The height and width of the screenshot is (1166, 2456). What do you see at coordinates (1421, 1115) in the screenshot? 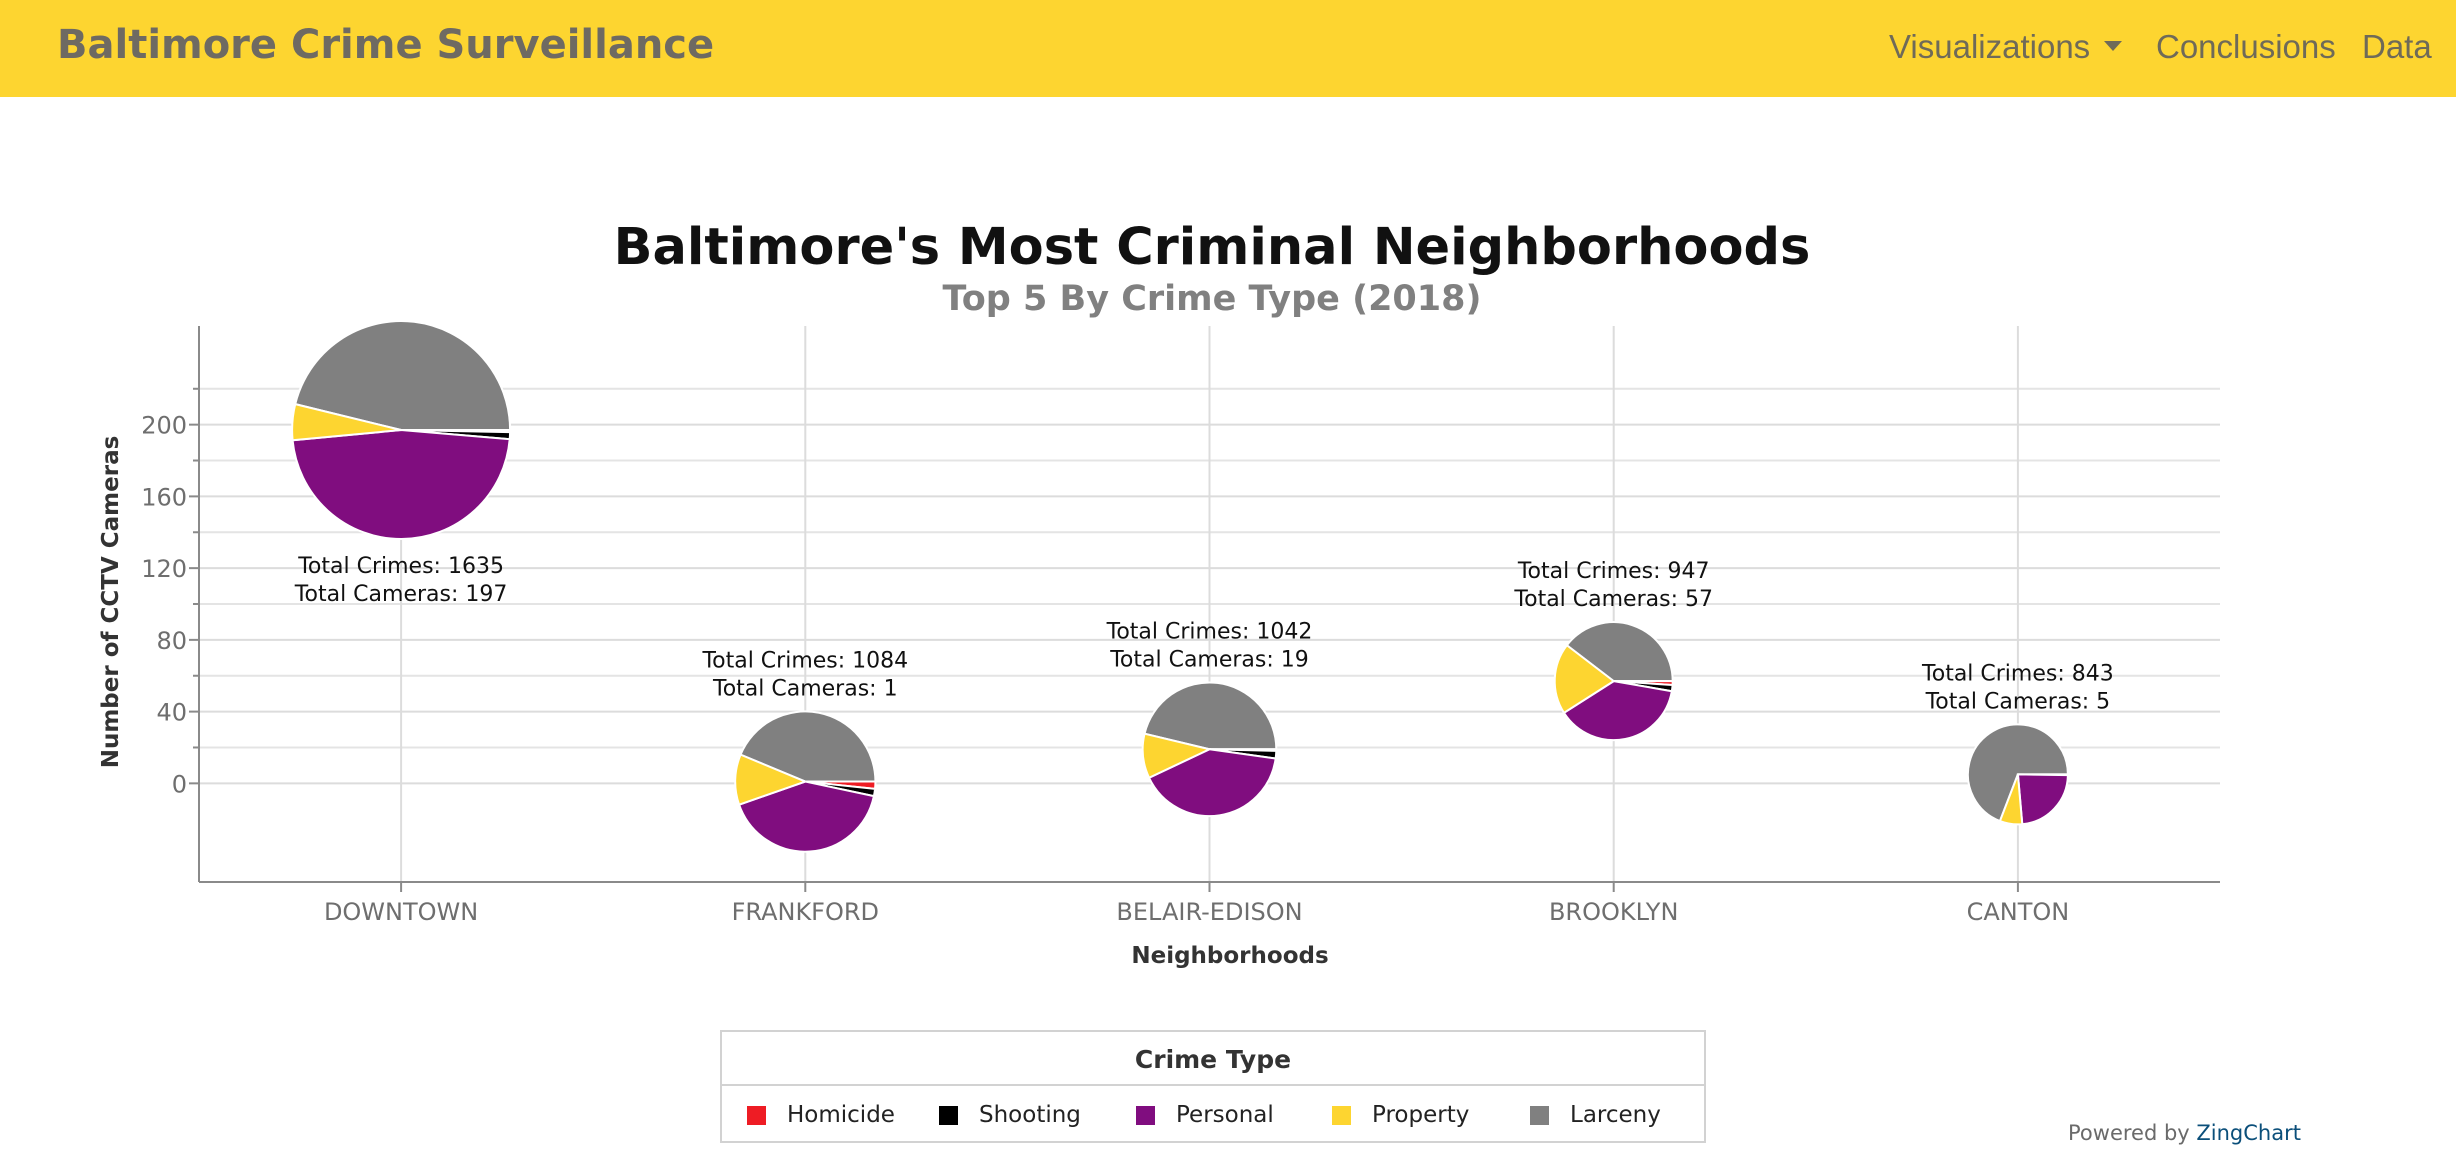
I see `legend-label-property: Property` at bounding box center [1421, 1115].